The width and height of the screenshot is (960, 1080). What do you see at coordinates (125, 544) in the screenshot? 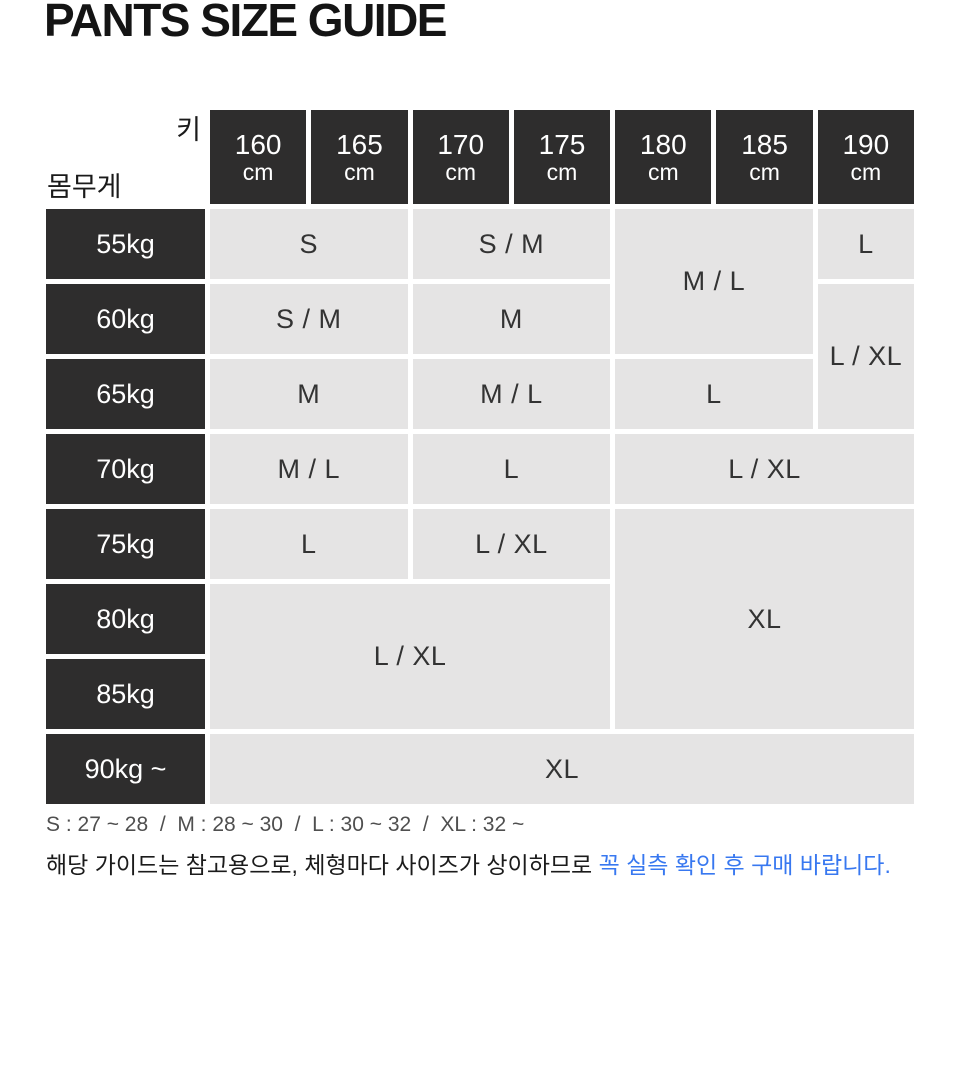
I see `weight-header-75kg: 75kg` at bounding box center [125, 544].